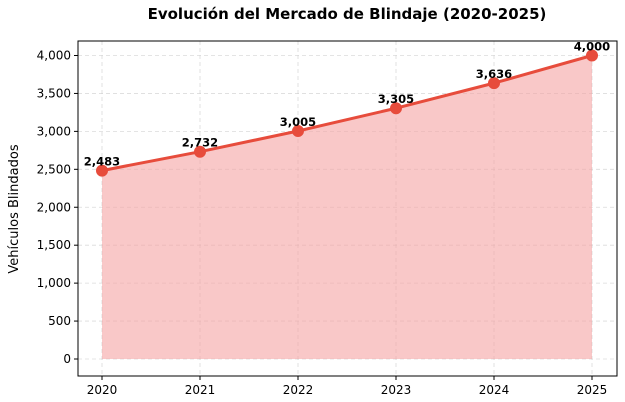 This screenshot has height=402, width=625. I want to click on x-tick-label: 2025, so click(592, 390).